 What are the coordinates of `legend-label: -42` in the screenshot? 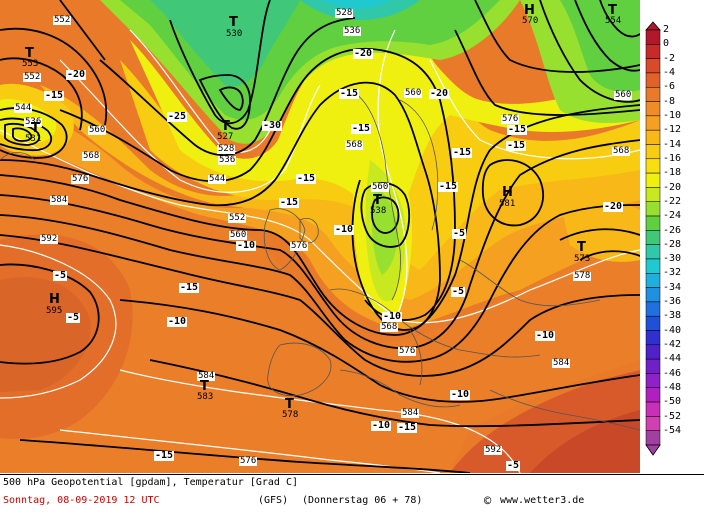 It's located at (672, 344).